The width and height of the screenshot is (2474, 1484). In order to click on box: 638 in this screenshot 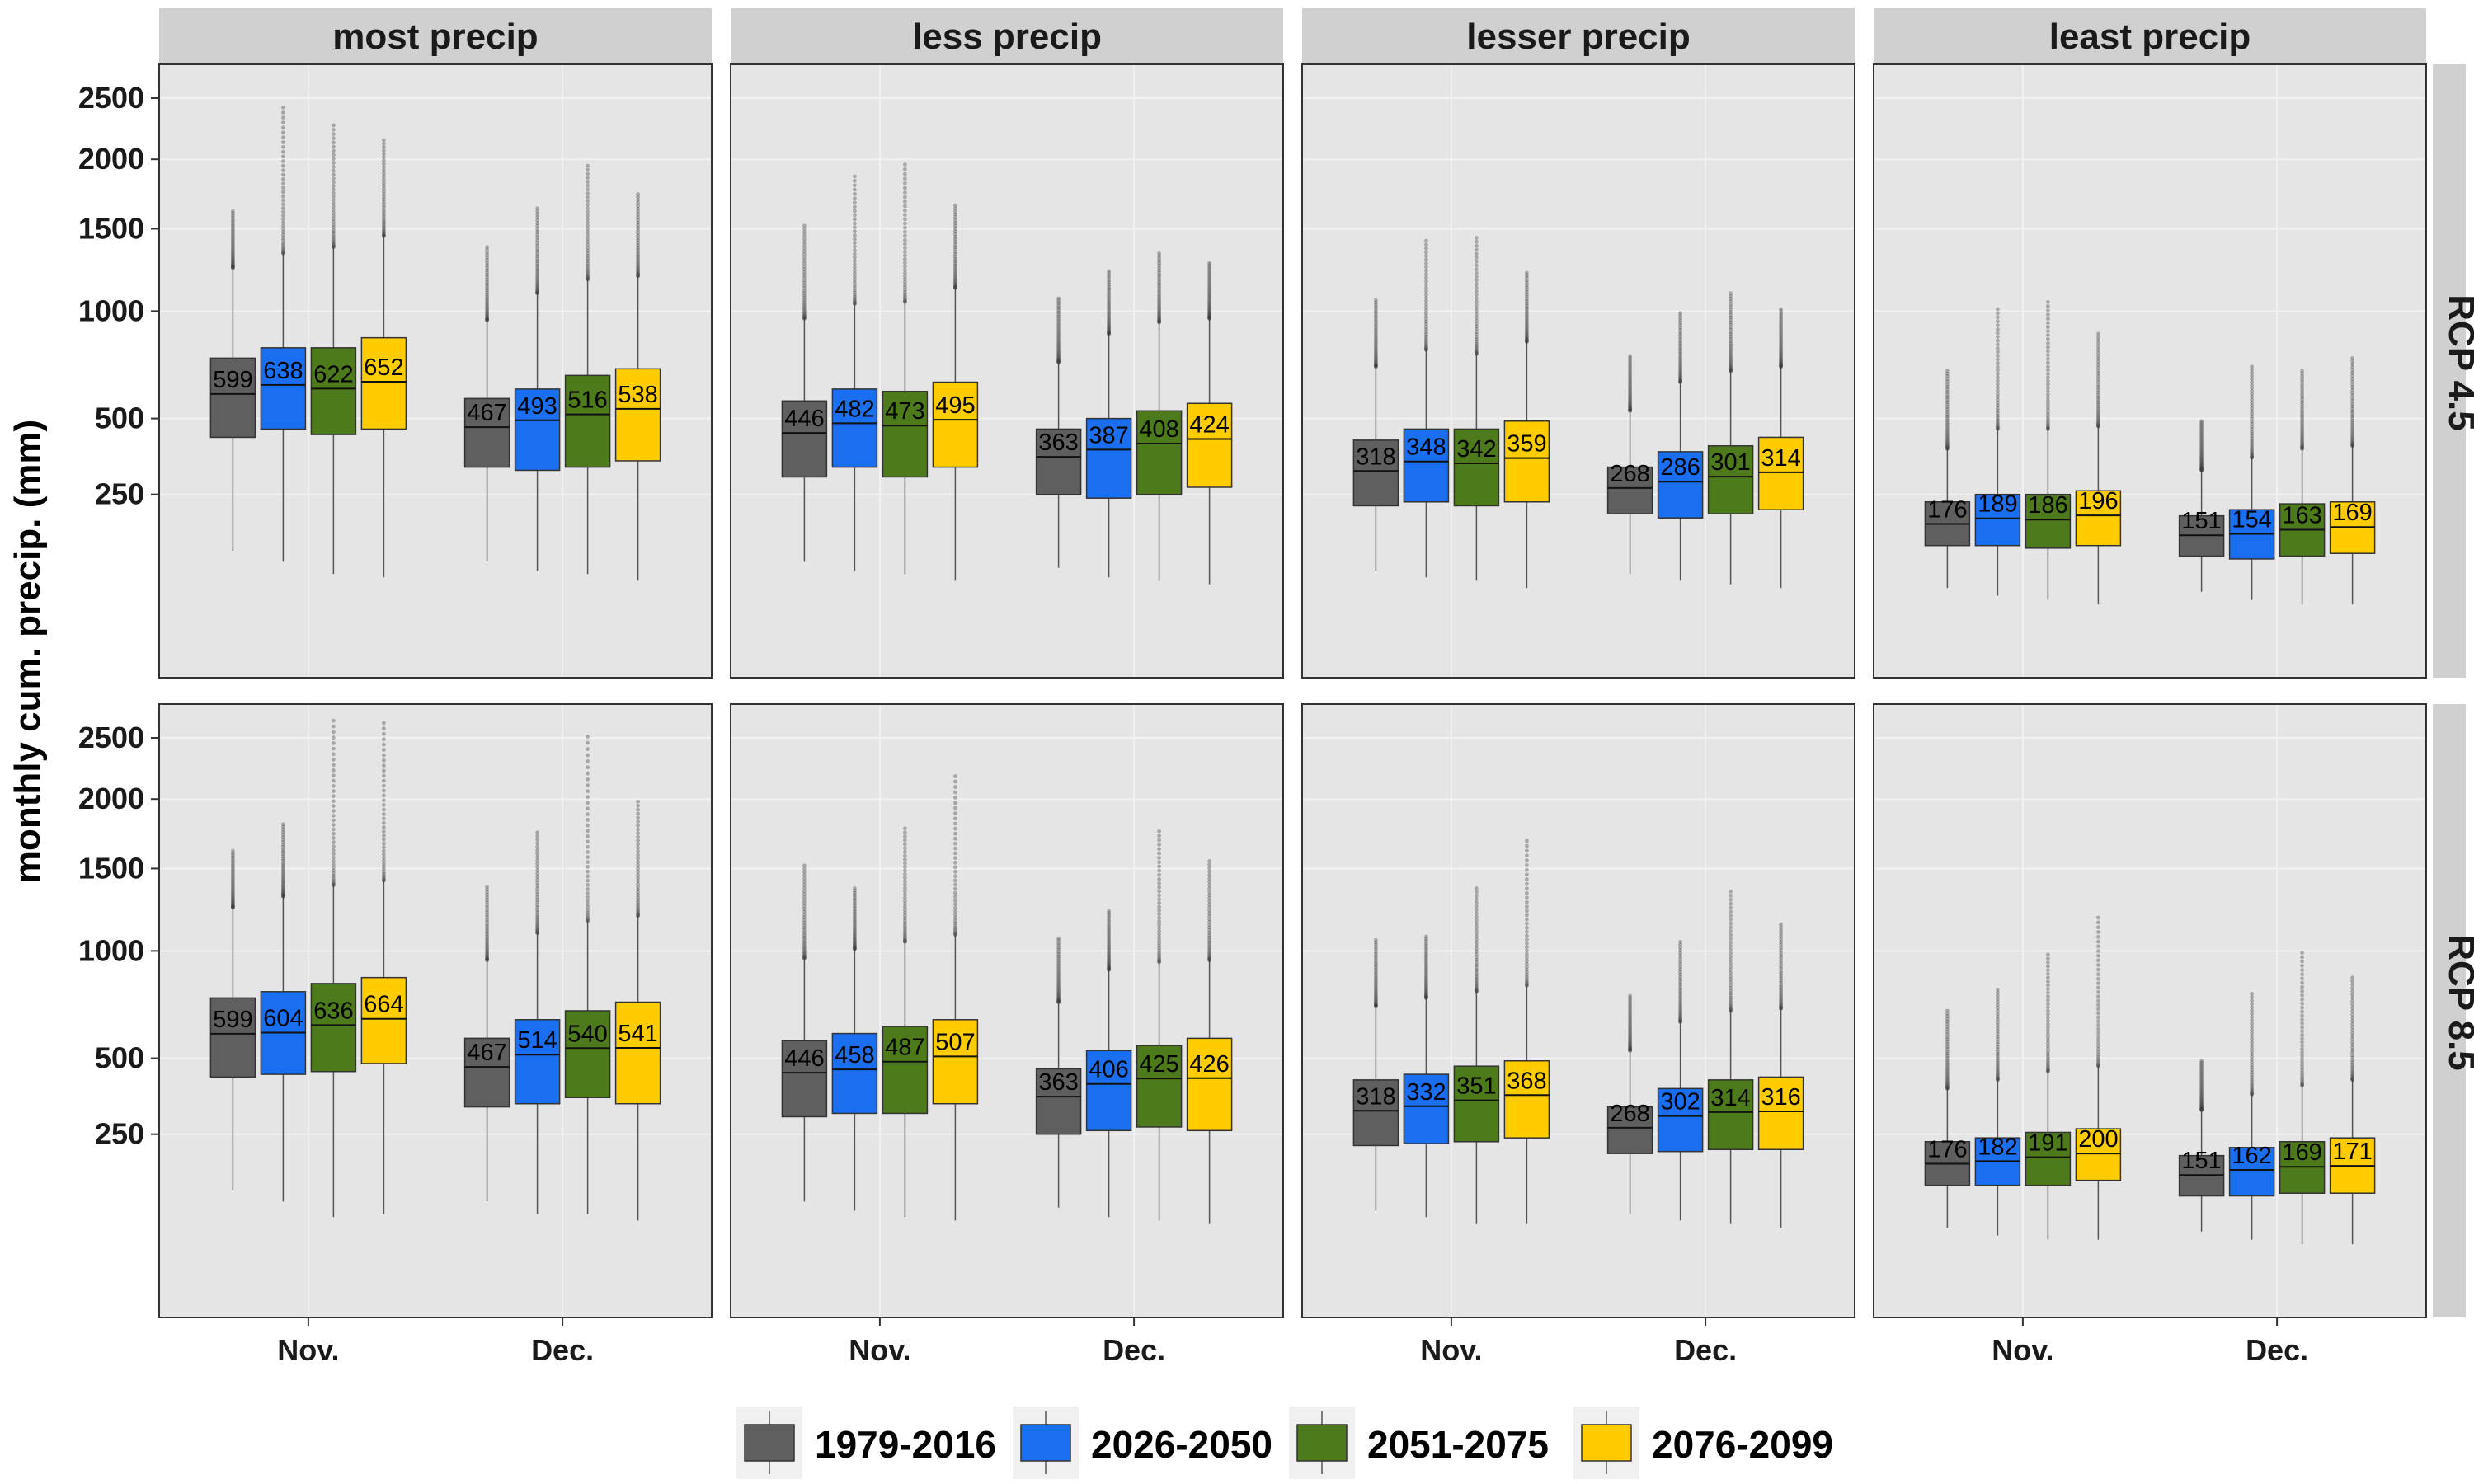, I will do `click(283, 333)`.